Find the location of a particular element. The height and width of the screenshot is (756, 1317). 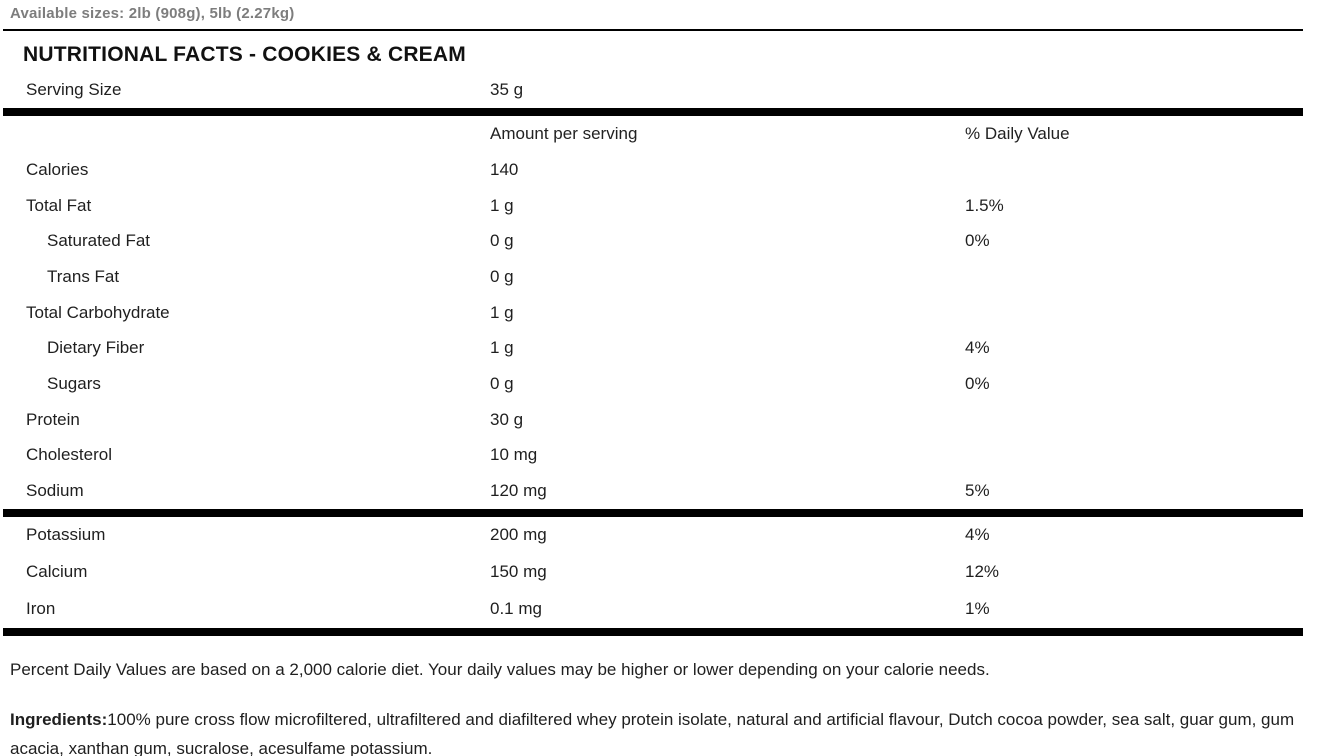

serving-size-value: 35 g is located at coordinates (507, 89).